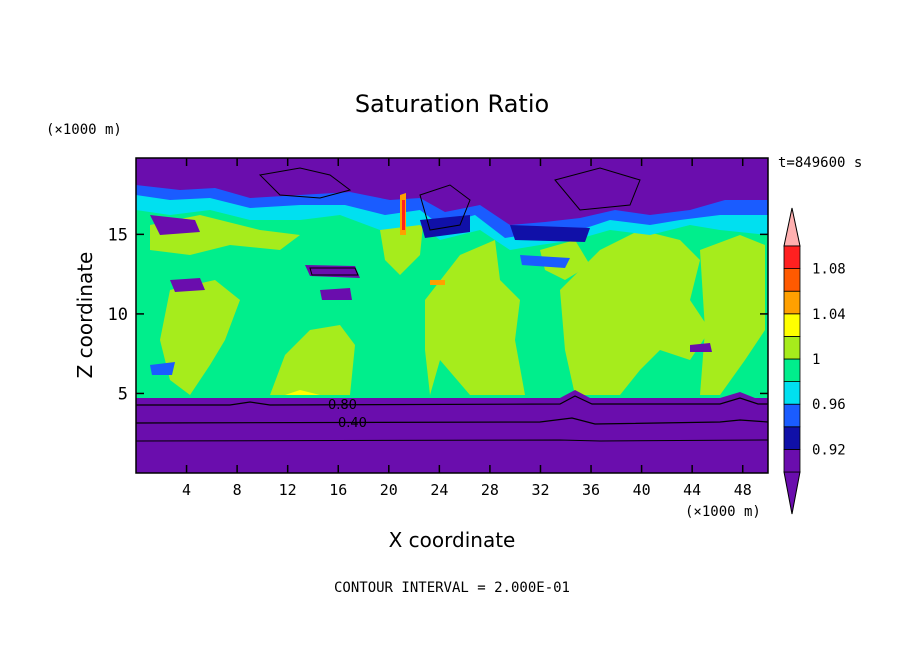 This screenshot has height=654, width=904. What do you see at coordinates (792, 493) in the screenshot?
I see `colorbar-under-triangle` at bounding box center [792, 493].